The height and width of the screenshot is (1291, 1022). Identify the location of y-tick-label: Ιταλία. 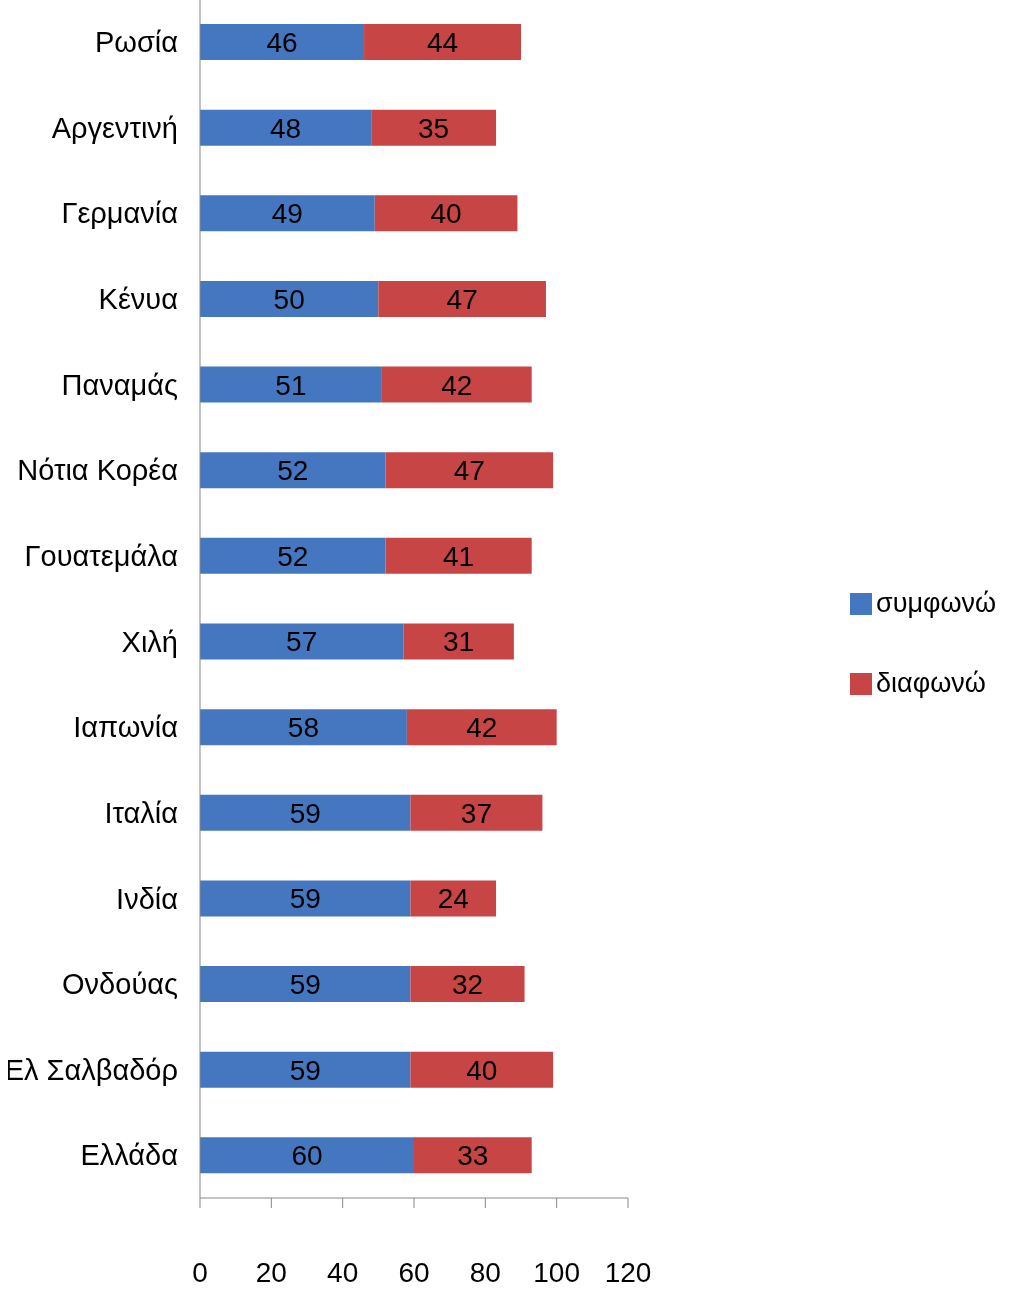
(141, 812).